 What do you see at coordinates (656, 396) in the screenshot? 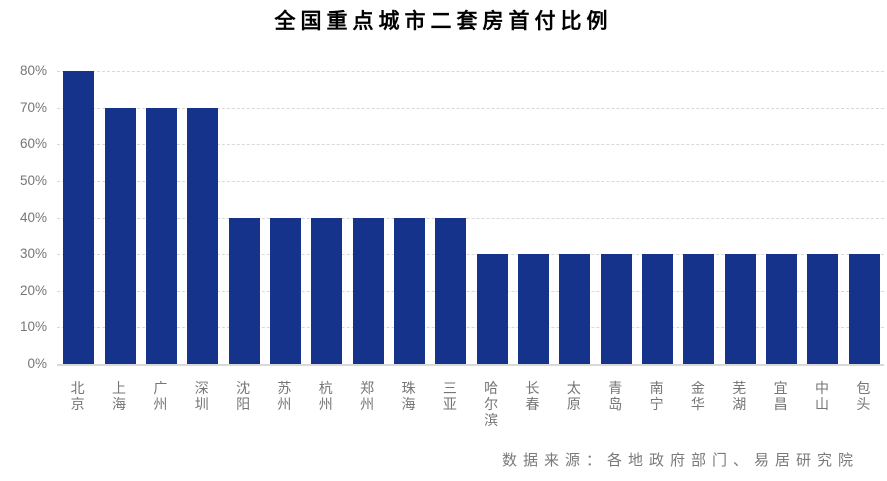
I see `x-label: 南 宁` at bounding box center [656, 396].